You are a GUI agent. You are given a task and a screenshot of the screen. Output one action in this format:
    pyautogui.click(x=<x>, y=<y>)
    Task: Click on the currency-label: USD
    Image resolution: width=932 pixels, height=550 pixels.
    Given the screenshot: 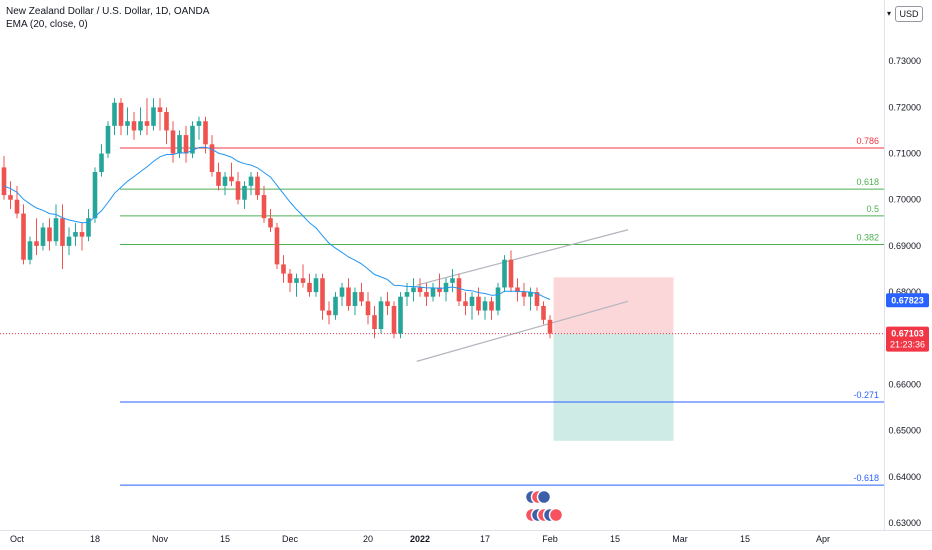 What is the action you would take?
    pyautogui.click(x=909, y=14)
    